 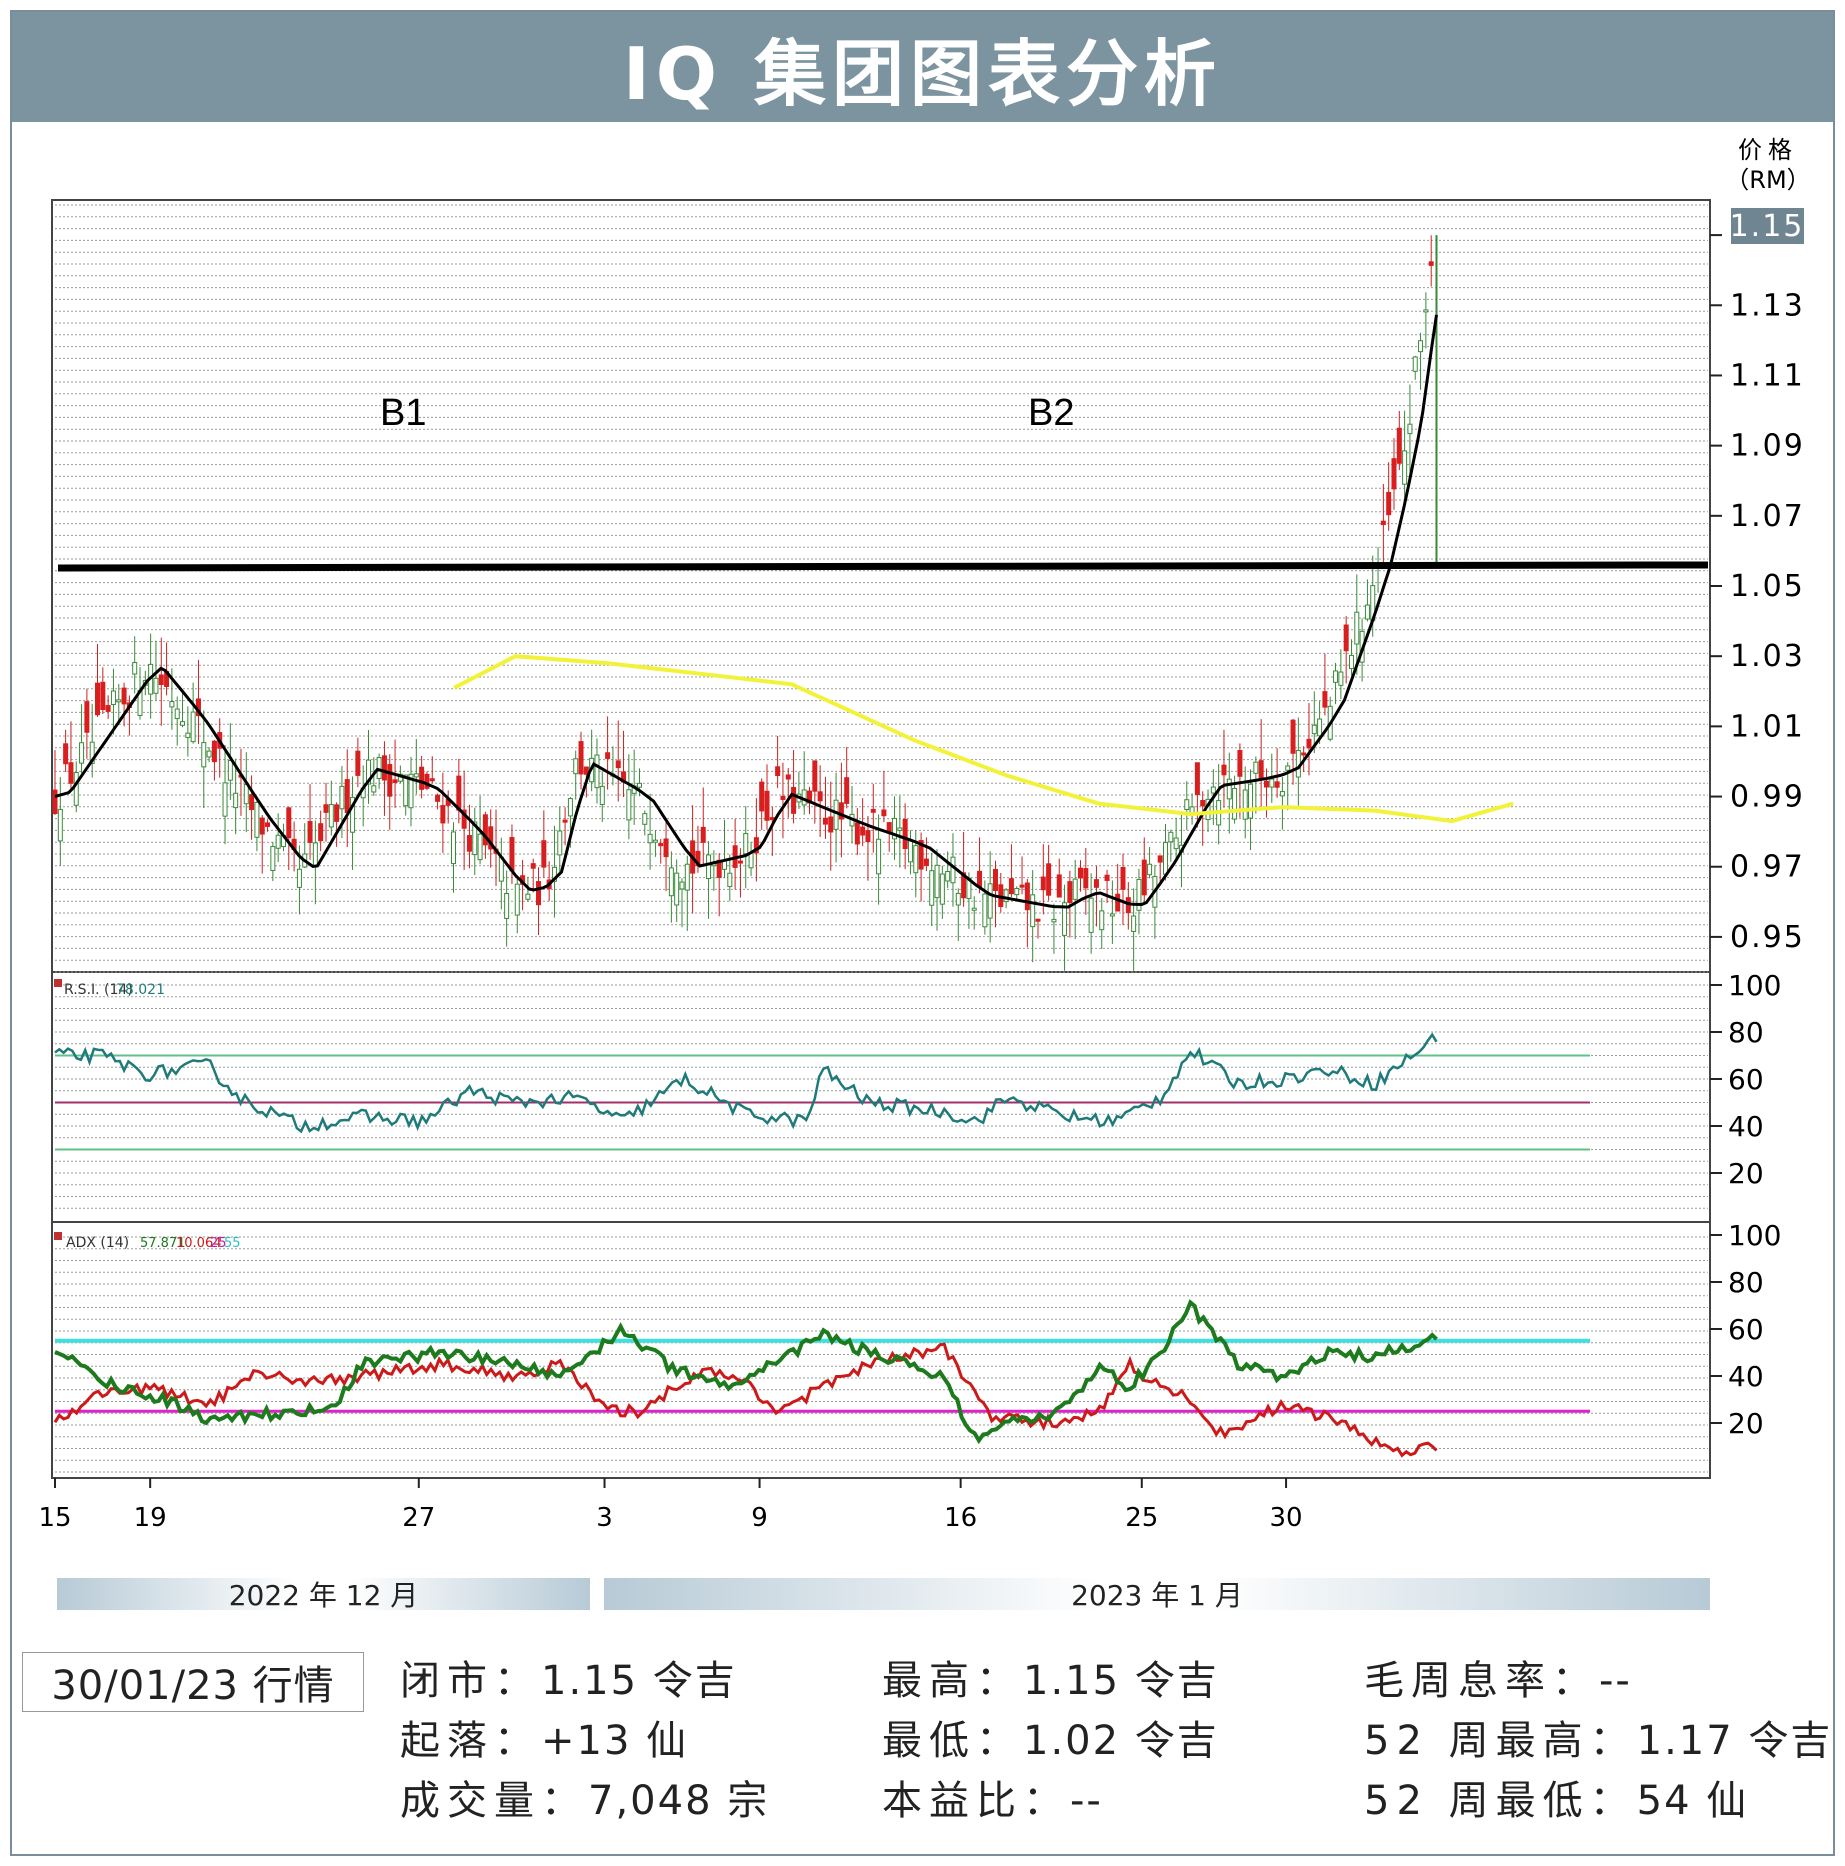 What do you see at coordinates (1754, 985) in the screenshot?
I see `rsi-tick-label: 100` at bounding box center [1754, 985].